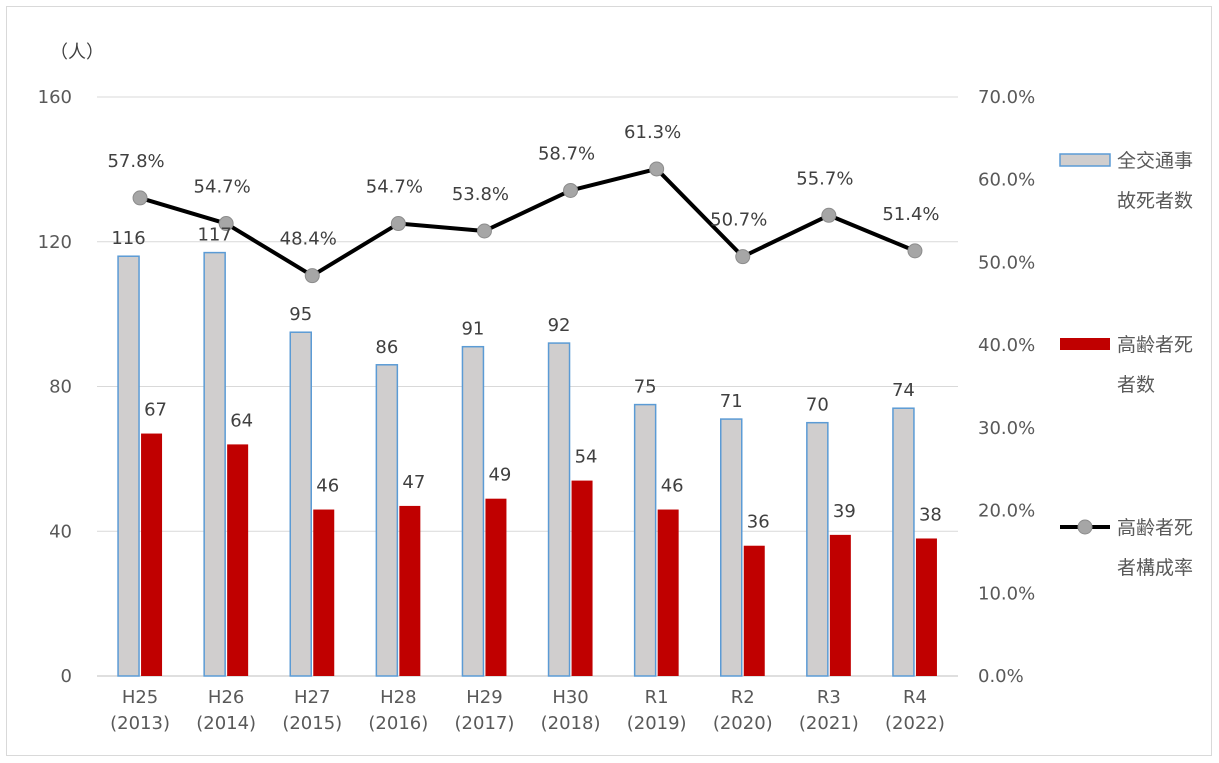 The height and width of the screenshot is (763, 1219). What do you see at coordinates (829, 723) in the screenshot?
I see `x-tick-label-year: (2021)` at bounding box center [829, 723].